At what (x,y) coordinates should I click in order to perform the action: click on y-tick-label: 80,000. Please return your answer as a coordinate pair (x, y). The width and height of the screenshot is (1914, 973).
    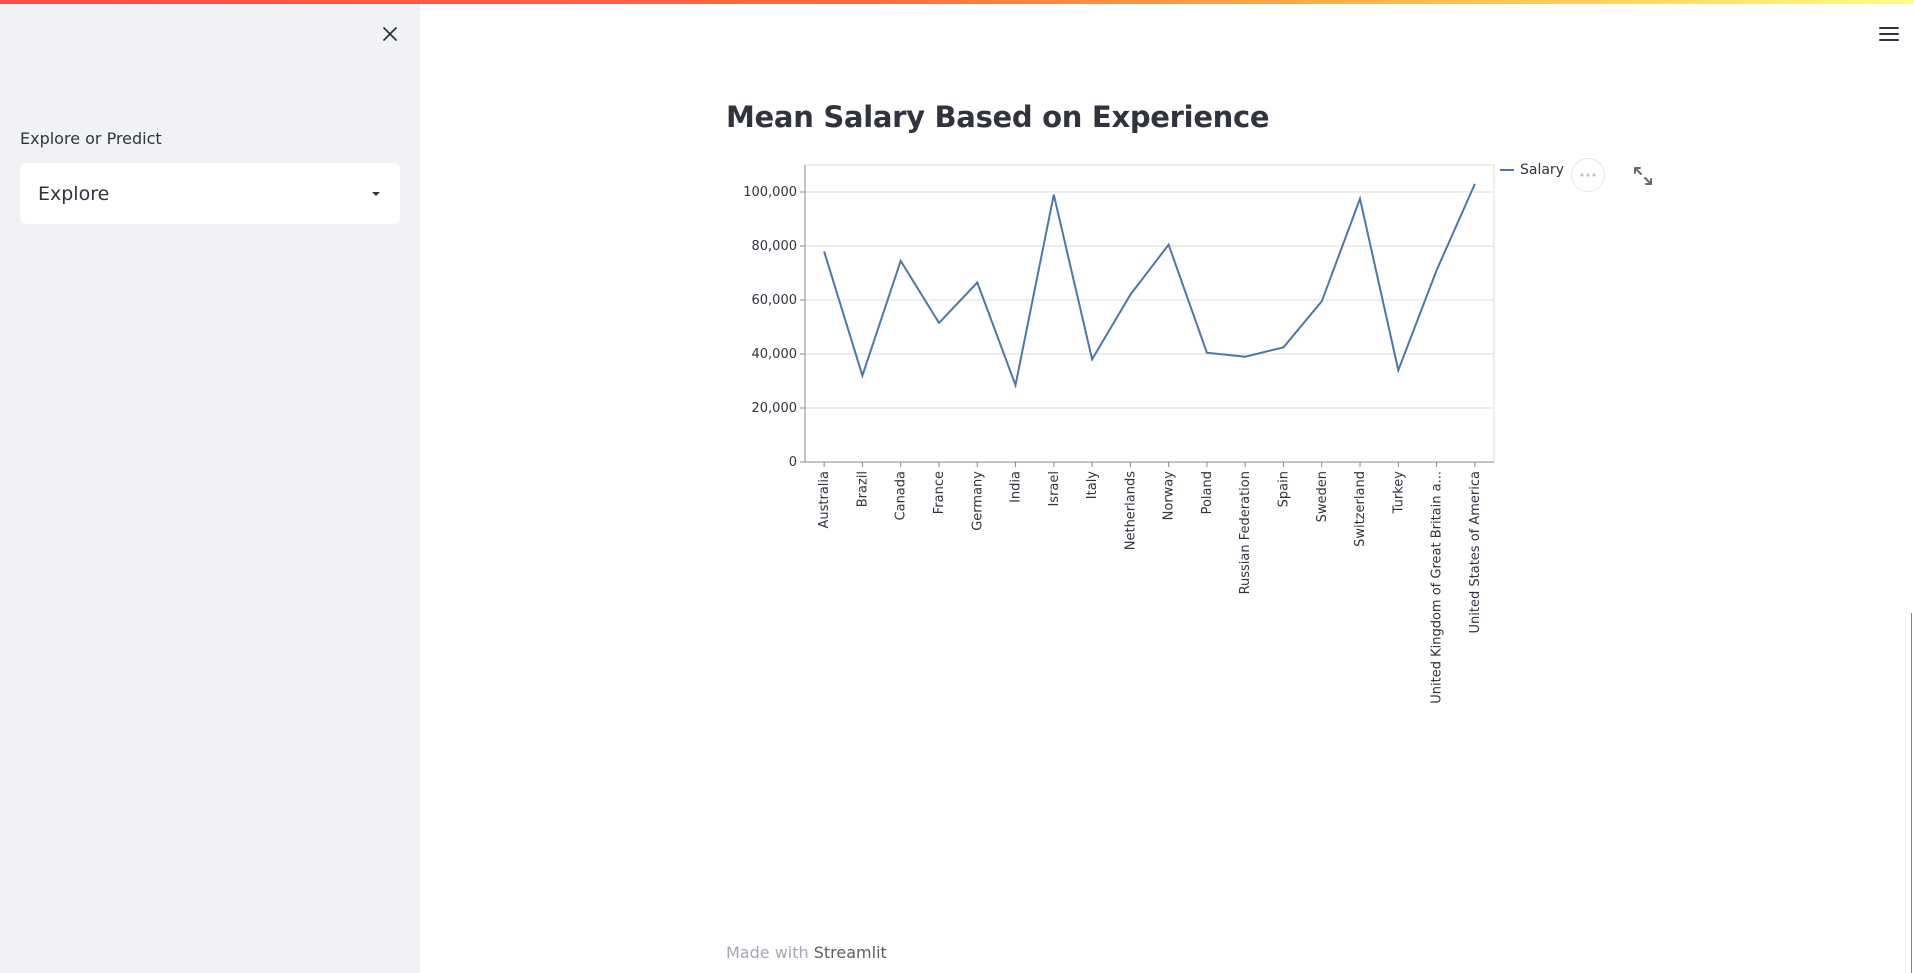
    Looking at the image, I should click on (775, 246).